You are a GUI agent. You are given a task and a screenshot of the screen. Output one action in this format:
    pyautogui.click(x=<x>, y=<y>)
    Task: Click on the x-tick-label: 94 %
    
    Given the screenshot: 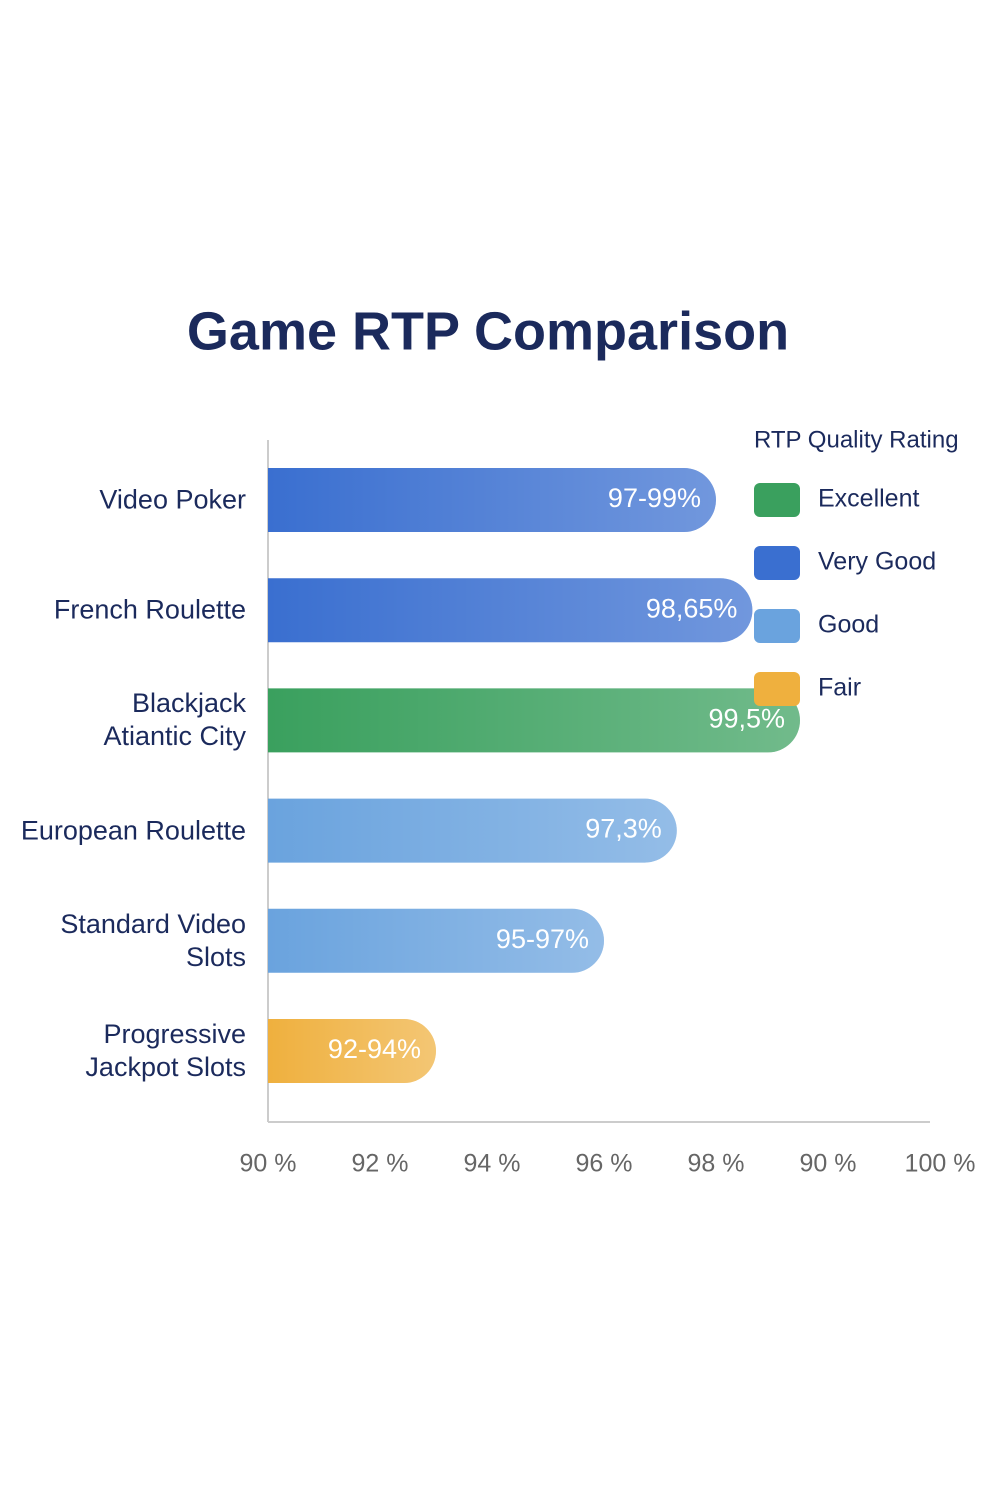 What is the action you would take?
    pyautogui.click(x=492, y=1164)
    